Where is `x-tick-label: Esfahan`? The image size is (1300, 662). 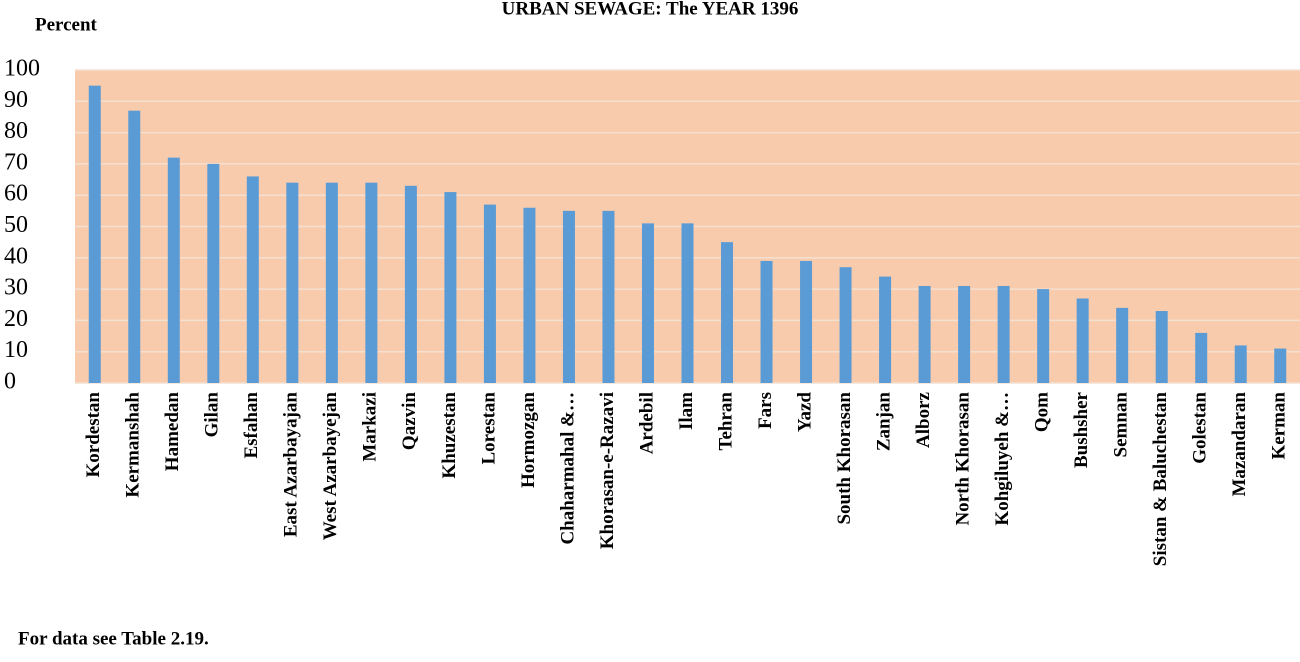 x-tick-label: Esfahan is located at coordinates (251, 425).